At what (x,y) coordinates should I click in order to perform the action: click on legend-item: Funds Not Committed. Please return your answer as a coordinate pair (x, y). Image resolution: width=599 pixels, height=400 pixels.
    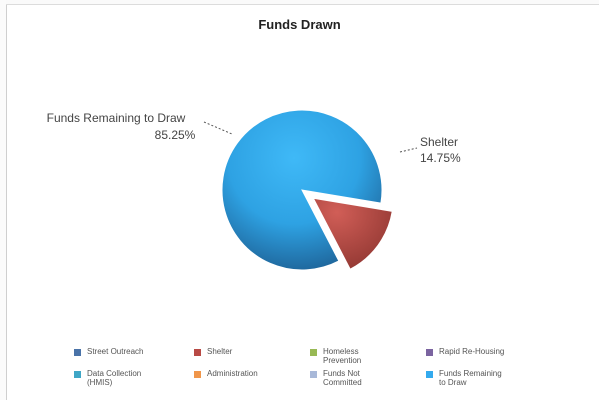
    Looking at the image, I should click on (350, 378).